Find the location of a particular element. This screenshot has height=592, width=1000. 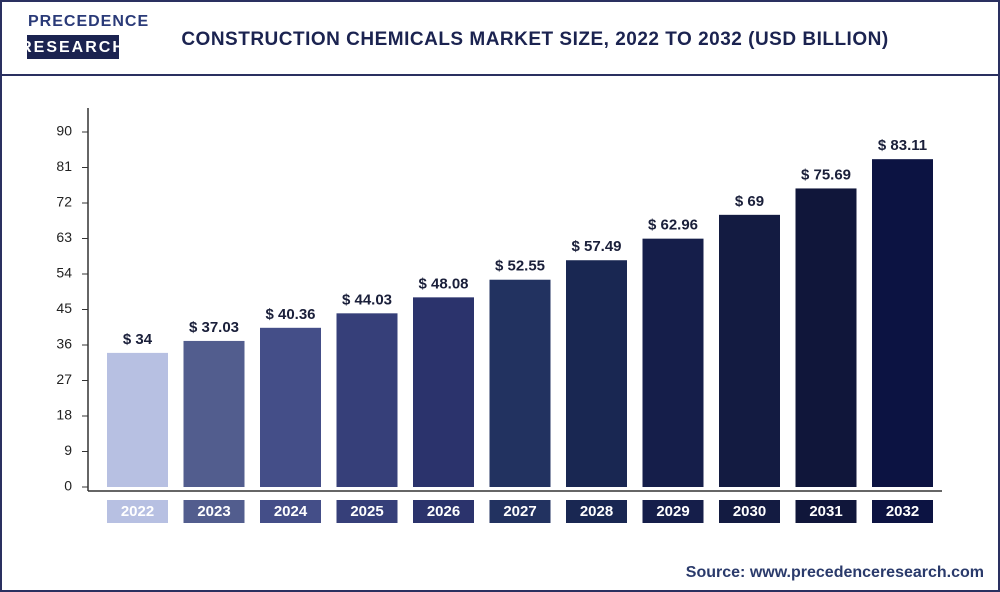

x-tick-label: 2028 is located at coordinates (596, 511).